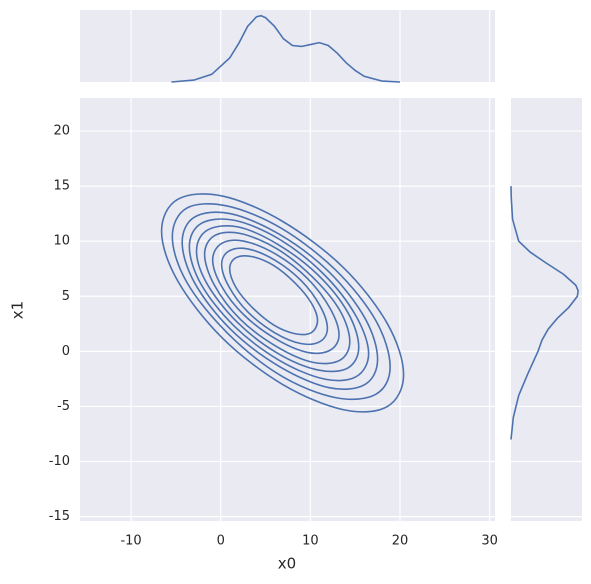  What do you see at coordinates (130, 541) in the screenshot?
I see `x-tick-label: -10` at bounding box center [130, 541].